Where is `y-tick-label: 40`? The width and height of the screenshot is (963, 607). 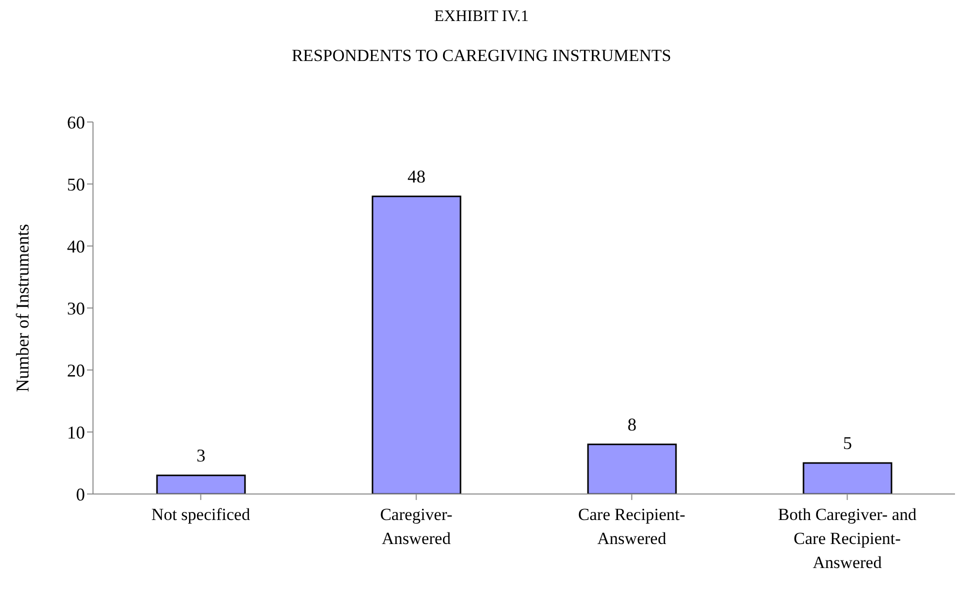 y-tick-label: 40 is located at coordinates (76, 246).